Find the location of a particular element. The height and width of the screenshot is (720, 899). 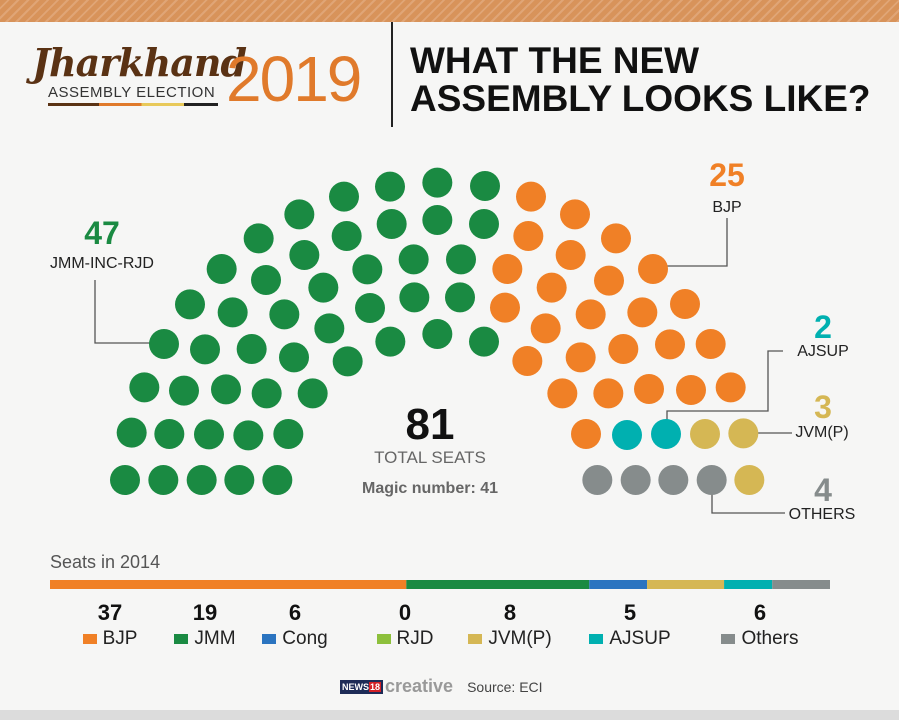

legend-value: 6 is located at coordinates (760, 612).